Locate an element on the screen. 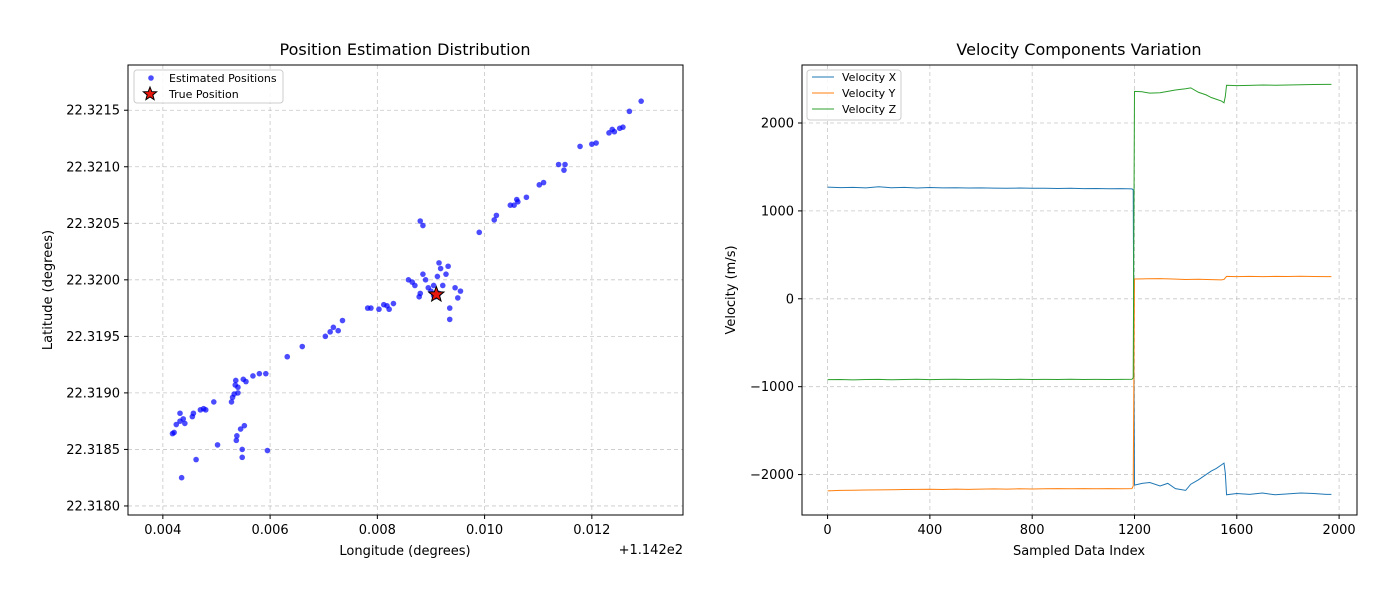 The width and height of the screenshot is (1400, 600). legend-entry: Velocity Z is located at coordinates (869, 109).